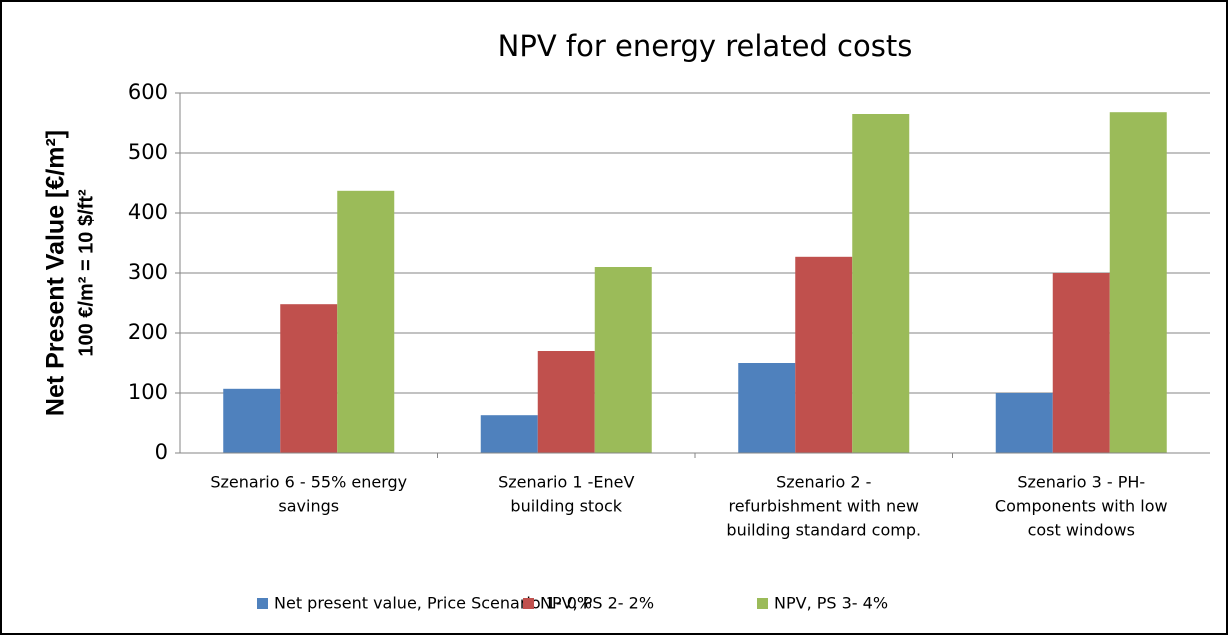 The image size is (1228, 635). I want to click on x-tick-label: building stock, so click(566, 506).